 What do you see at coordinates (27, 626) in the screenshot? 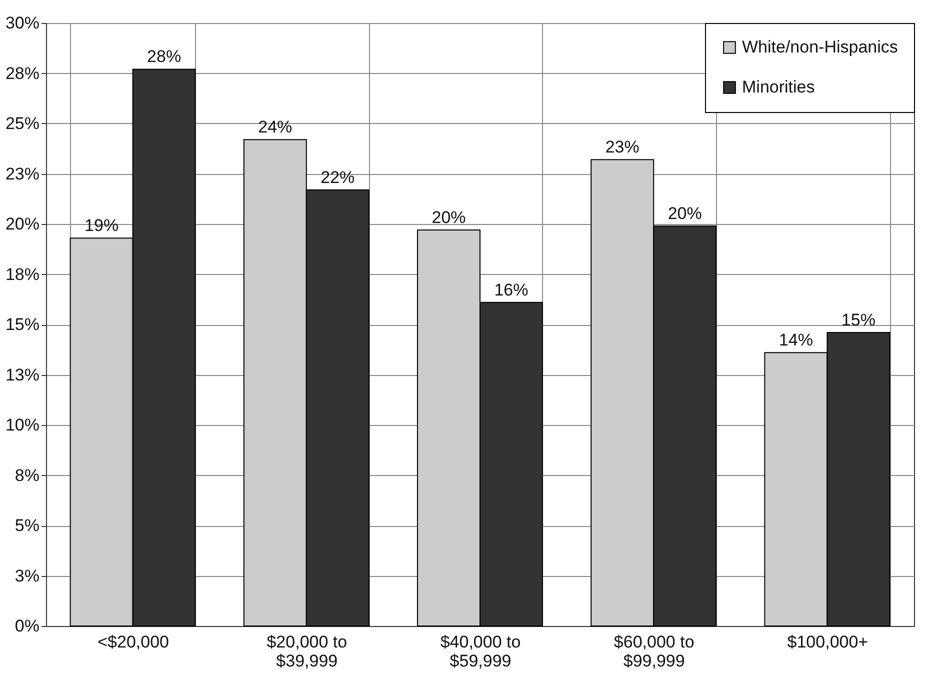
I see `y-tick-label: 0%` at bounding box center [27, 626].